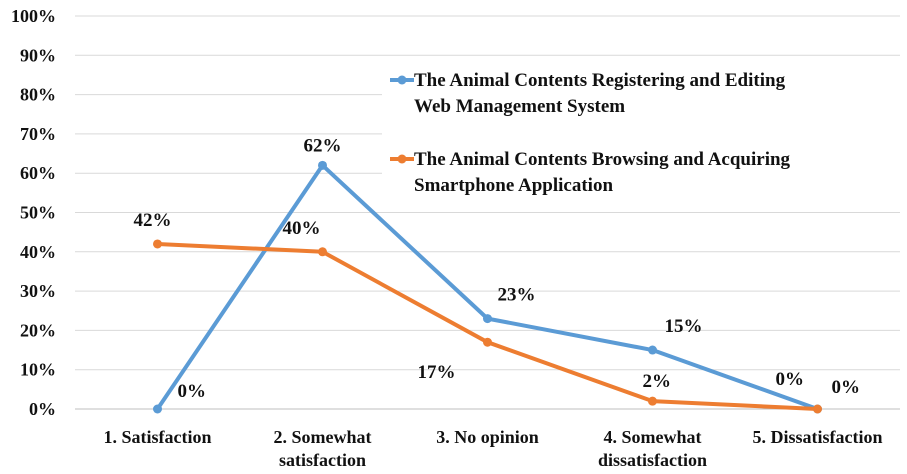 The image size is (907, 474). What do you see at coordinates (38, 252) in the screenshot?
I see `y-tick-label: 40%` at bounding box center [38, 252].